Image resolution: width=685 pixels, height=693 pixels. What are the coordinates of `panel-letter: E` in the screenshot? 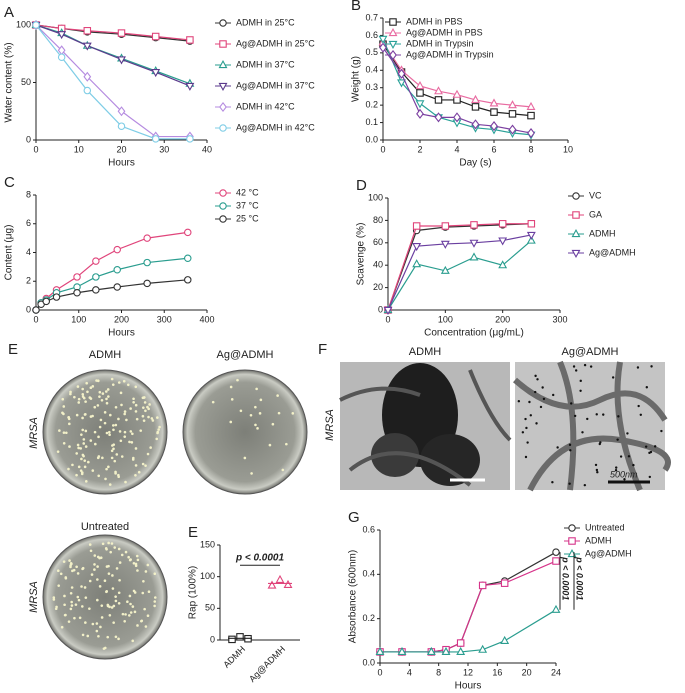 It's located at (193, 532).